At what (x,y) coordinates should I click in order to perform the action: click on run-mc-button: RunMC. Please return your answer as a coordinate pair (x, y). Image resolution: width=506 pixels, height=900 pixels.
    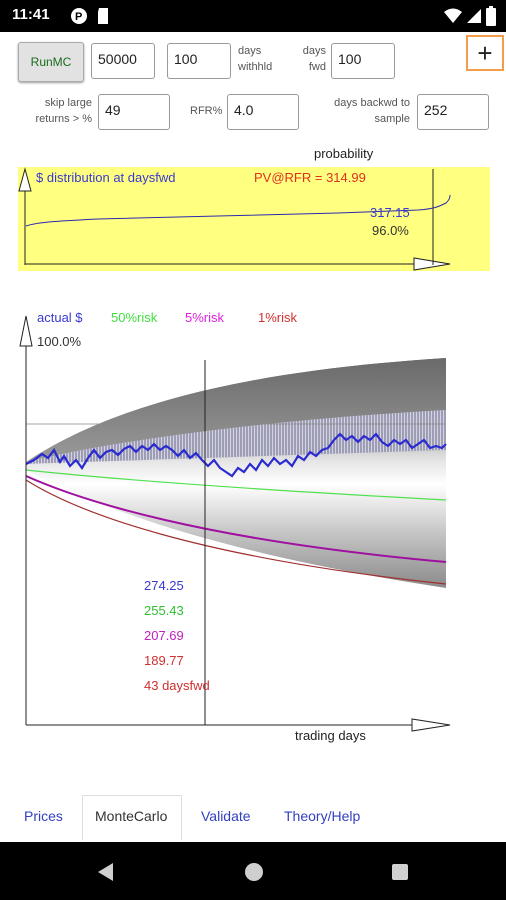
    Looking at the image, I should click on (51, 62).